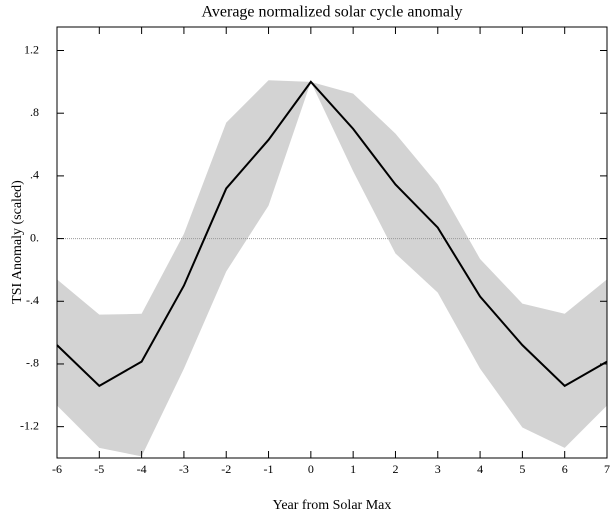 This screenshot has height=519, width=613. What do you see at coordinates (34, 112) in the screenshot?
I see `y-tick-label: .8` at bounding box center [34, 112].